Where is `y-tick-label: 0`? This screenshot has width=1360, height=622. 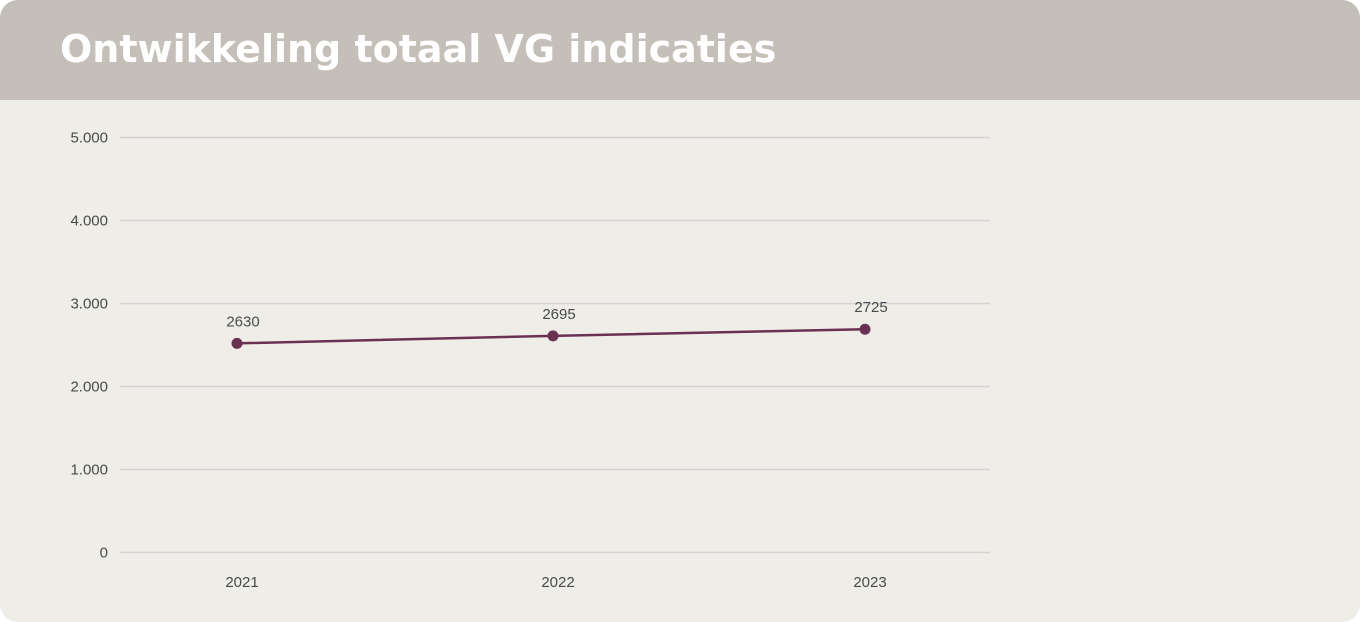
y-tick-label: 0 is located at coordinates (104, 553).